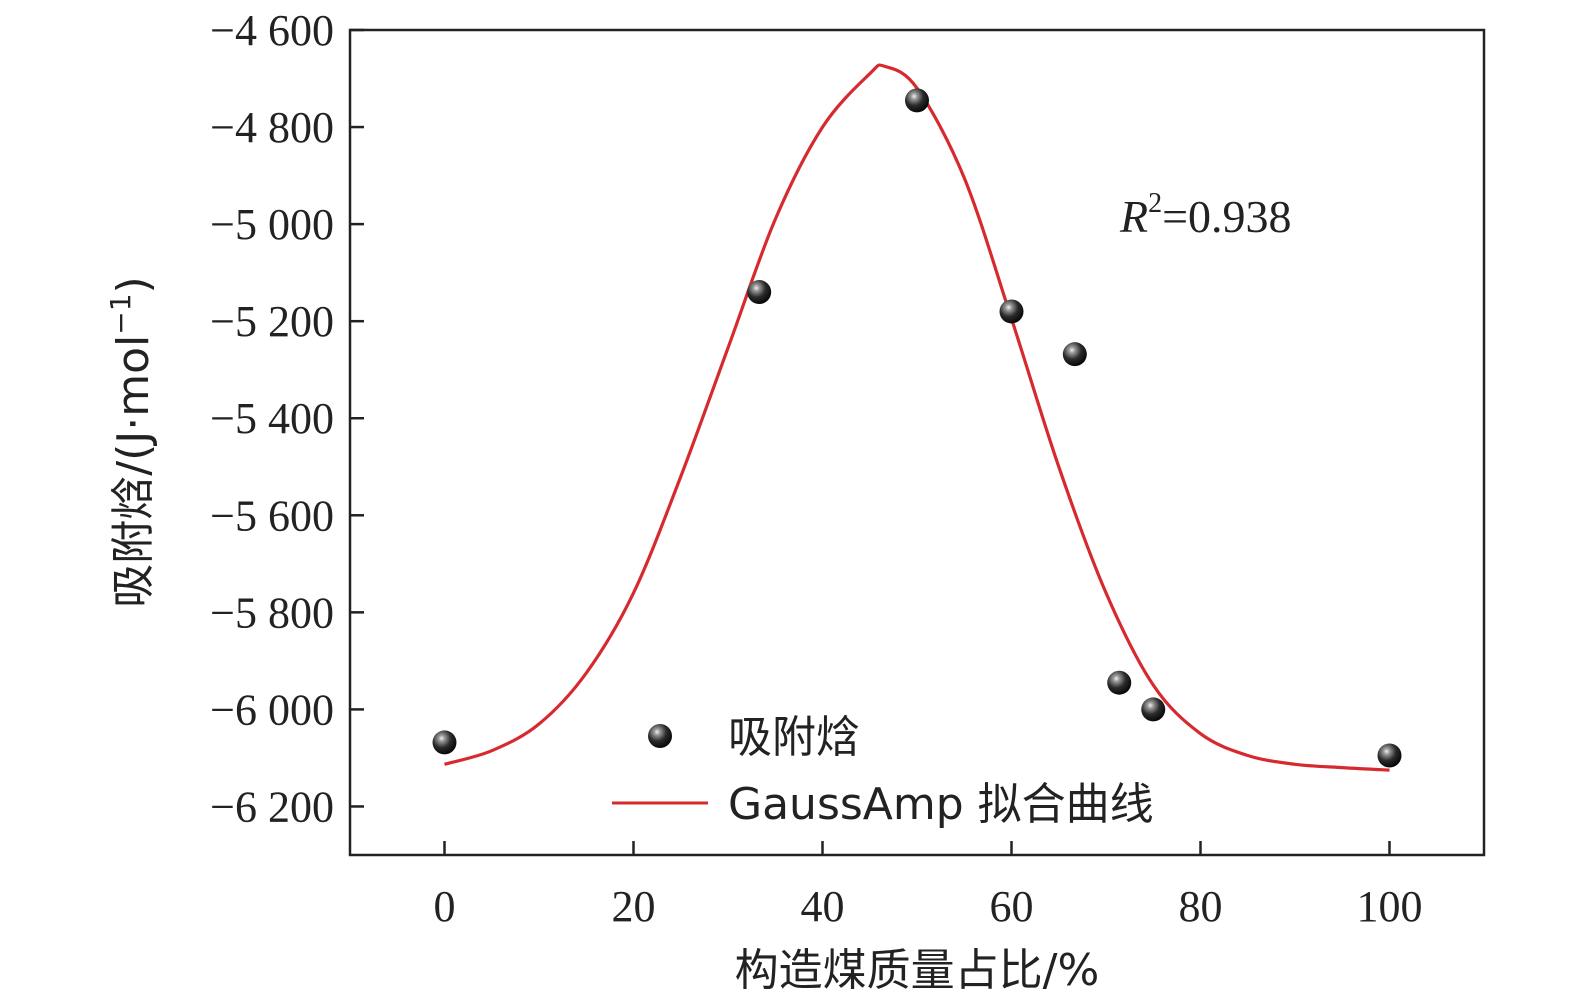  Describe the element at coordinates (272, 612) in the screenshot. I see `y-tick-label: −5 800` at that location.